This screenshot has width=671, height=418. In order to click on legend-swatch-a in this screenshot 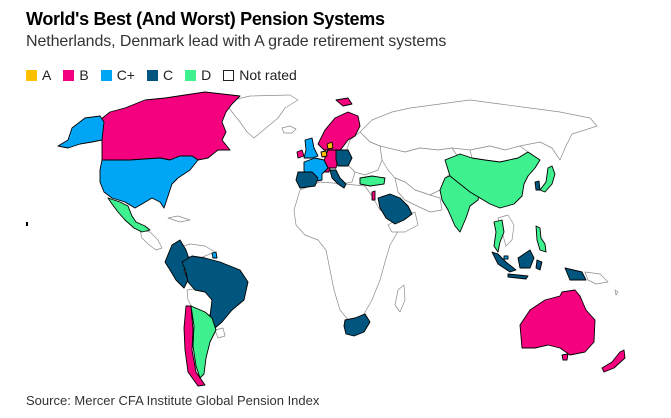, I will do `click(31, 75)`.